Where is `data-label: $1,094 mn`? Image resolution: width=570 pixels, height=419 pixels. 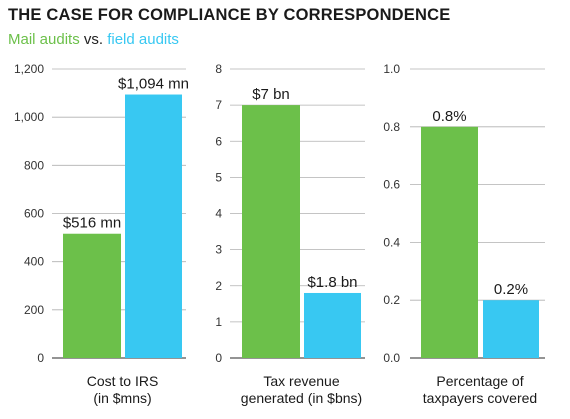 data-label: $1,094 mn is located at coordinates (153, 84).